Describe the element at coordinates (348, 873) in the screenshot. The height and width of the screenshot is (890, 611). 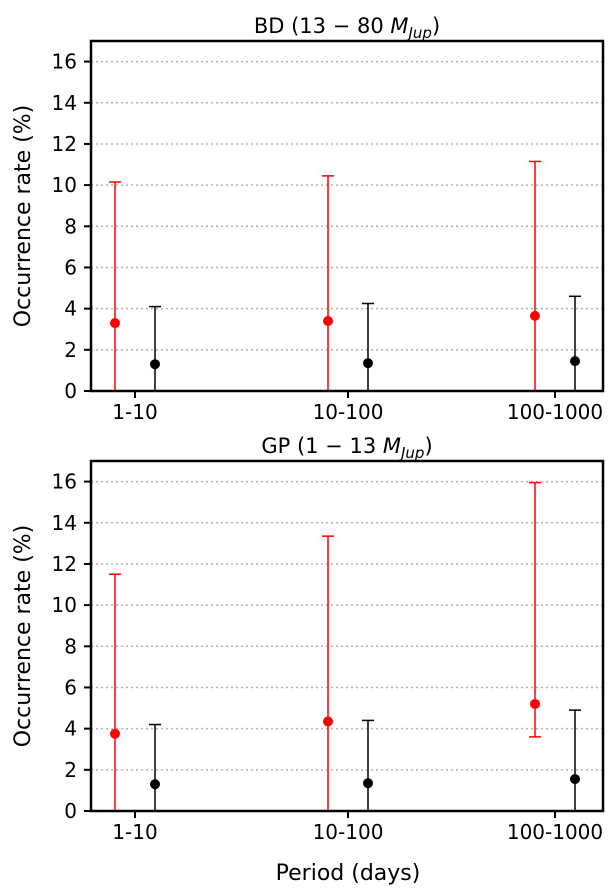
I see `x-axis-label: Period (days)` at that location.